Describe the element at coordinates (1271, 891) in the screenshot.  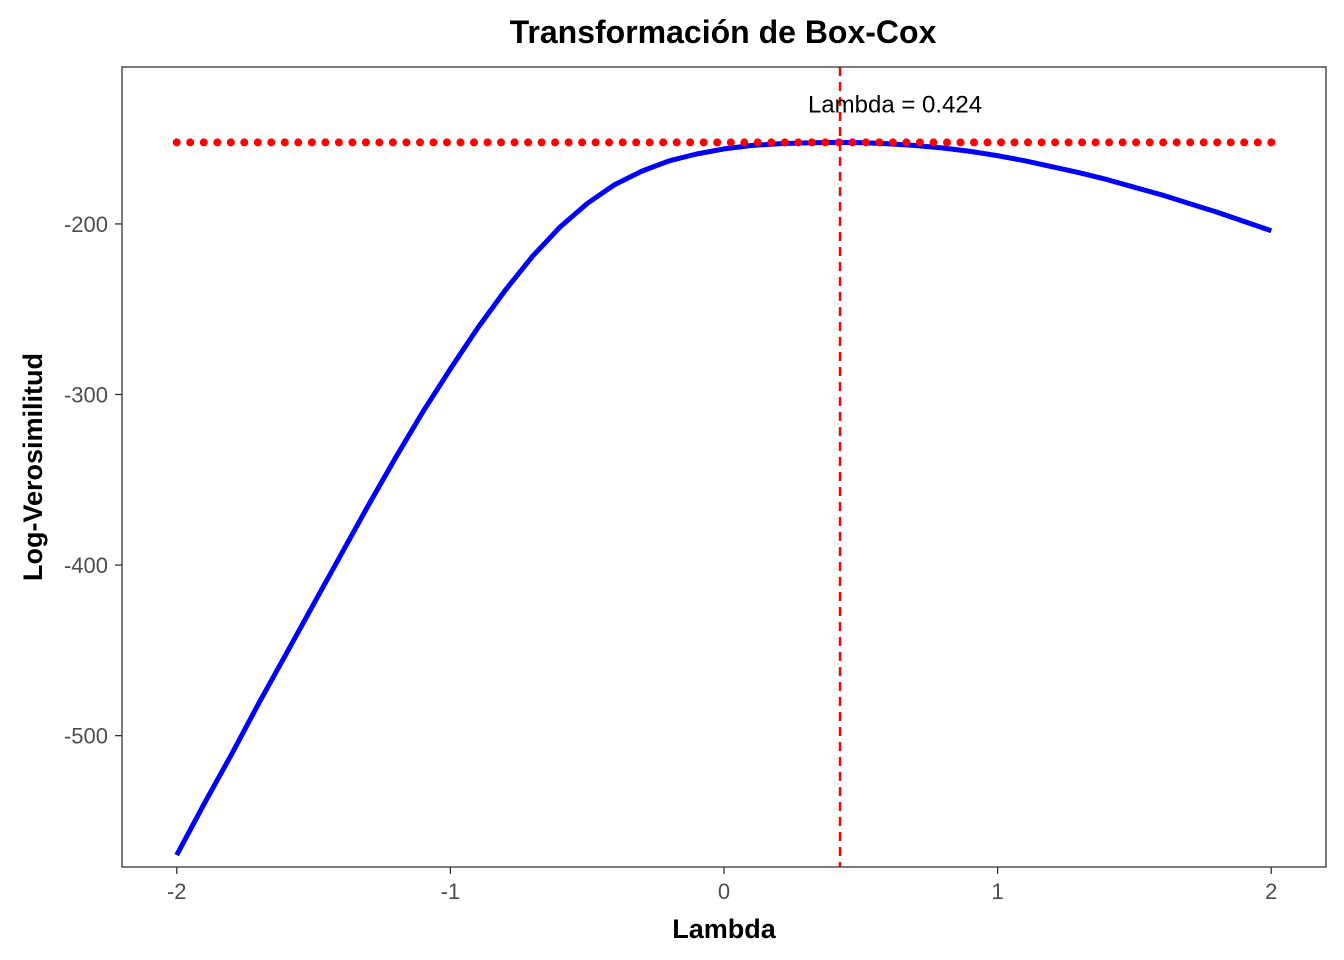
I see `x-tick-label: 2` at that location.